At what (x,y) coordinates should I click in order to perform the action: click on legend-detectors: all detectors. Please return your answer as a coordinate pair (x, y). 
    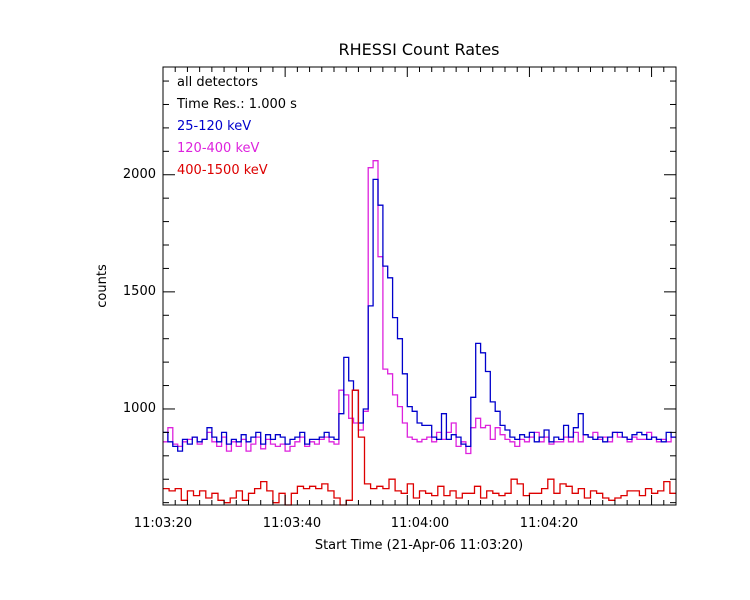
    Looking at the image, I should click on (217, 82).